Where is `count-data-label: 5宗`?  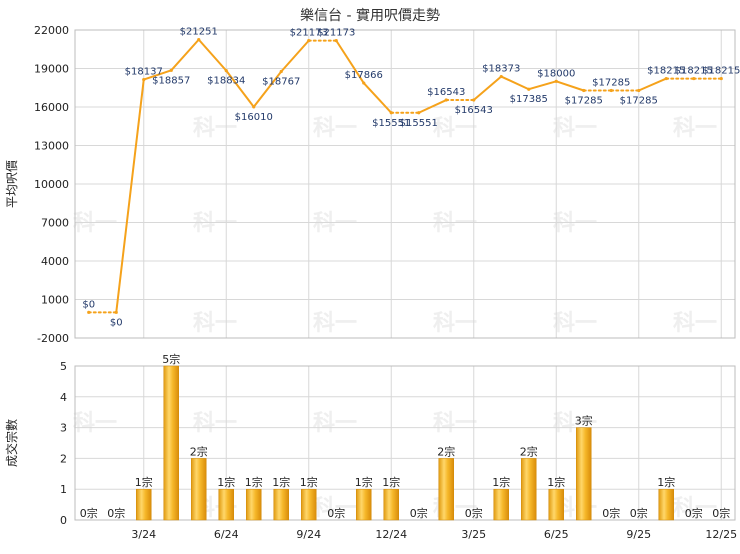
count-data-label: 5宗 is located at coordinates (171, 359).